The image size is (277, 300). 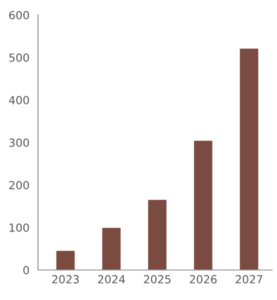 I want to click on x-tick-label: 2024, so click(x=111, y=279).